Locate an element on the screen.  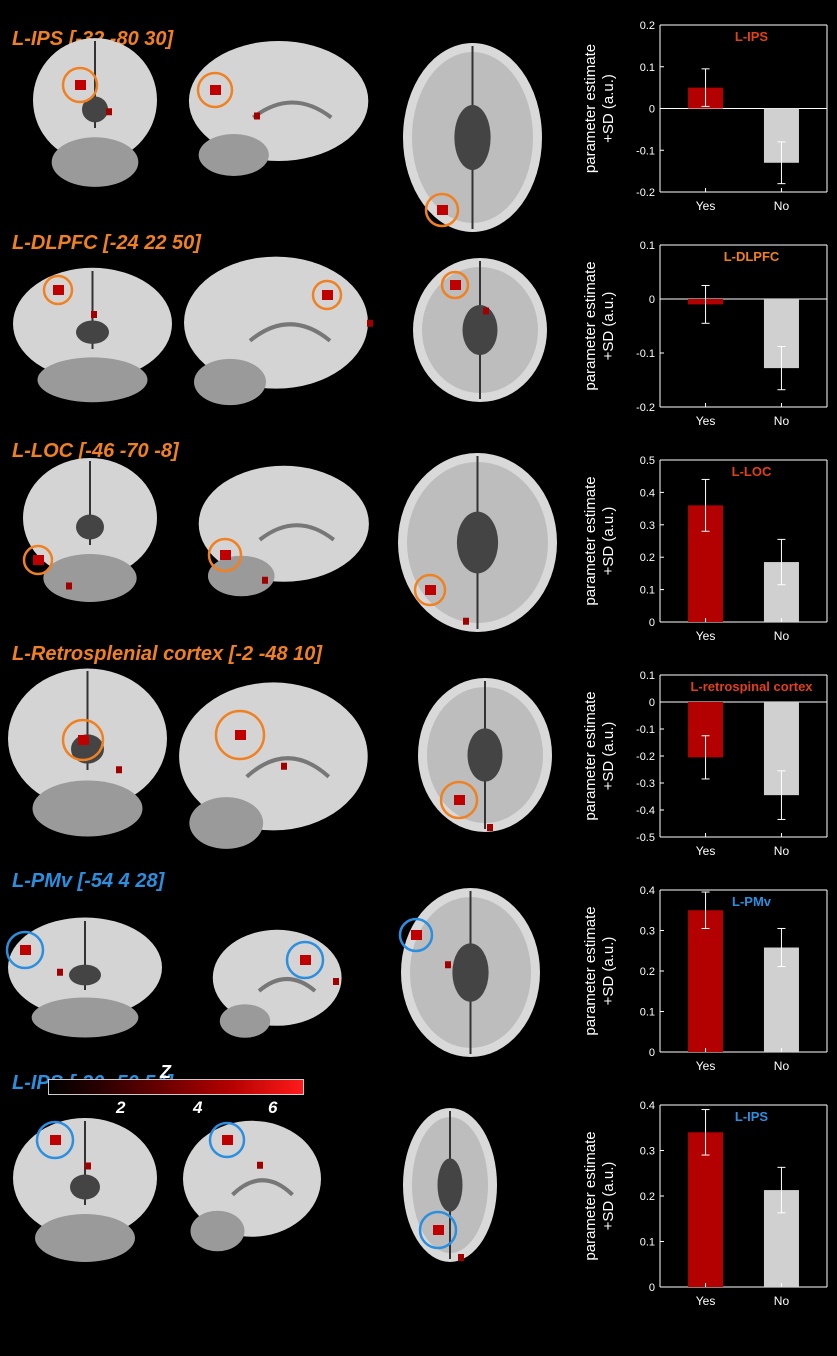
chart-title: L-retrospinal cortex is located at coordinates (751, 686).